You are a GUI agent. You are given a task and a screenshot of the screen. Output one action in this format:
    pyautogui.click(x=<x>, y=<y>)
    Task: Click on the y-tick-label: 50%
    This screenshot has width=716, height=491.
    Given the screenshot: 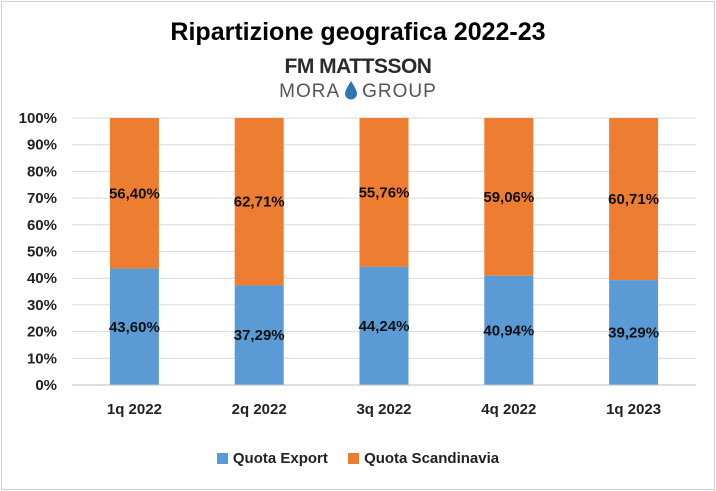 What is the action you would take?
    pyautogui.click(x=42, y=252)
    